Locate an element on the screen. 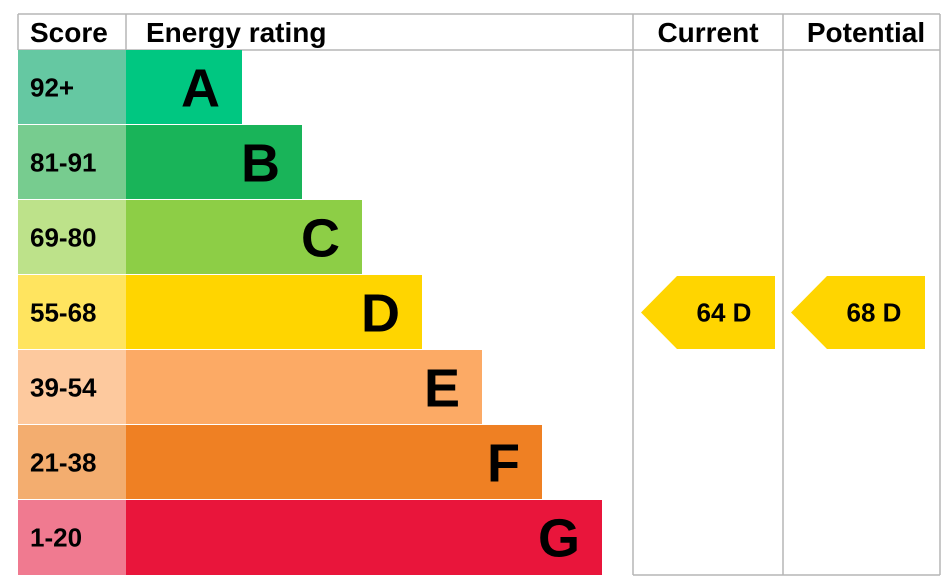  current-rating-arrow-label: 64 D is located at coordinates (724, 313).